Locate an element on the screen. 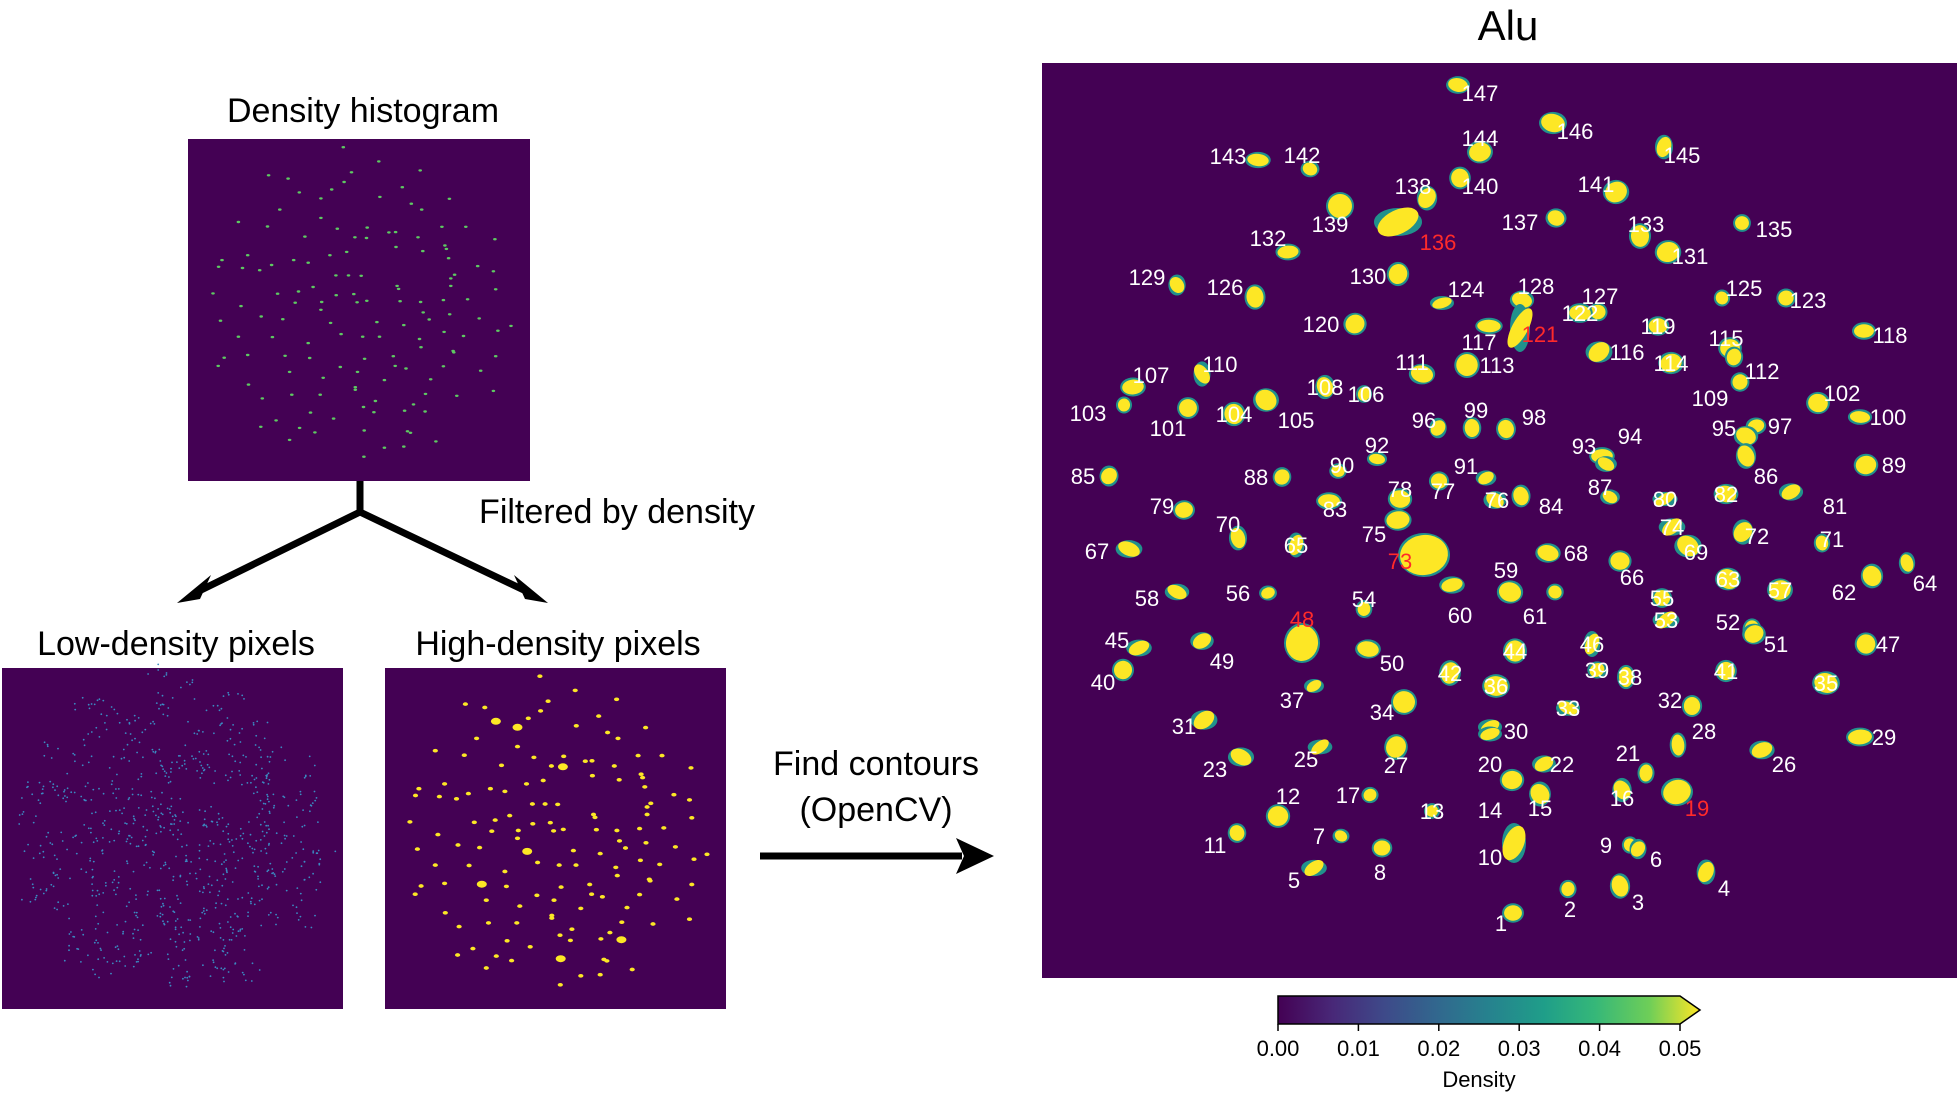 This screenshot has height=1094, width=1957. region-label: 10 is located at coordinates (1490, 857).